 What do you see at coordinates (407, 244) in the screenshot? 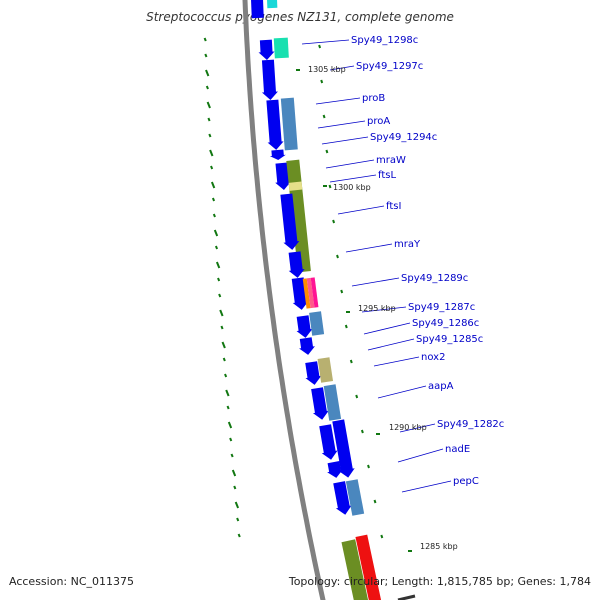
I see `gene-label-mray: mraY` at bounding box center [407, 244].